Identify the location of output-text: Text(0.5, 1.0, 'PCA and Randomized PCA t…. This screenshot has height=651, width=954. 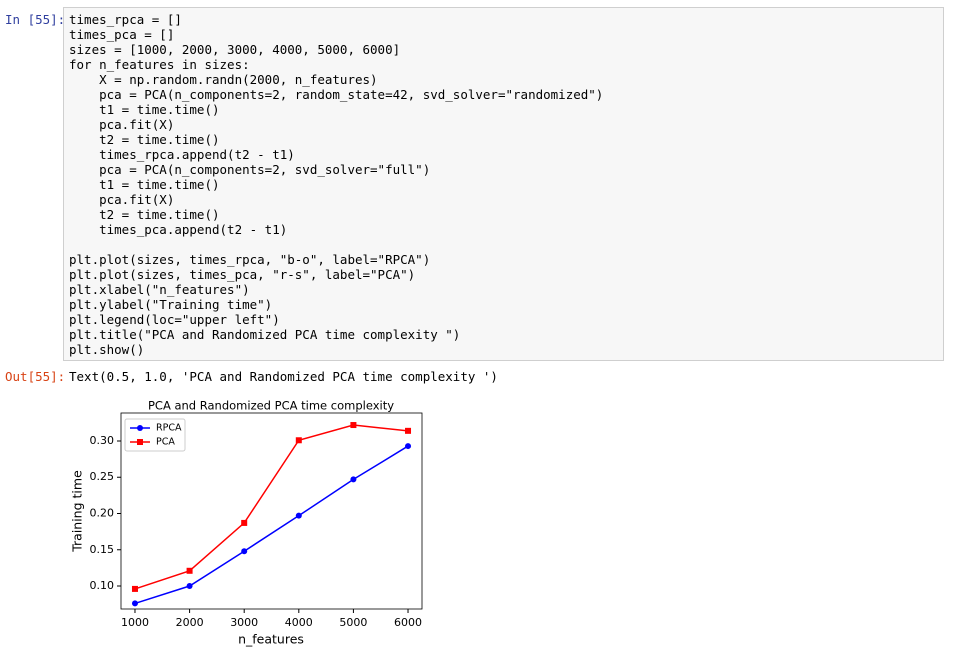
(283, 376).